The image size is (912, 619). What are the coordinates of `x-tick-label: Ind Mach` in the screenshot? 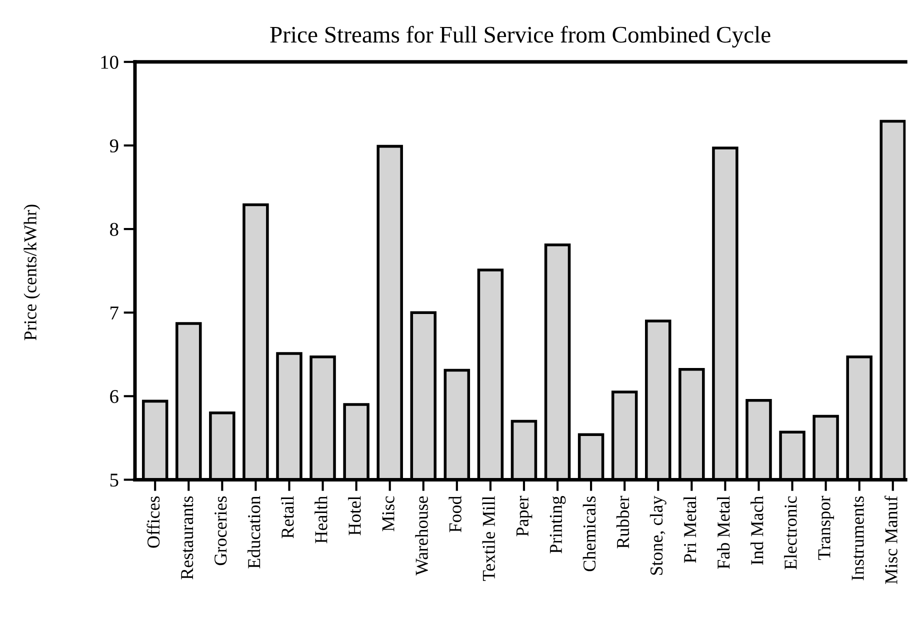 It's located at (757, 530).